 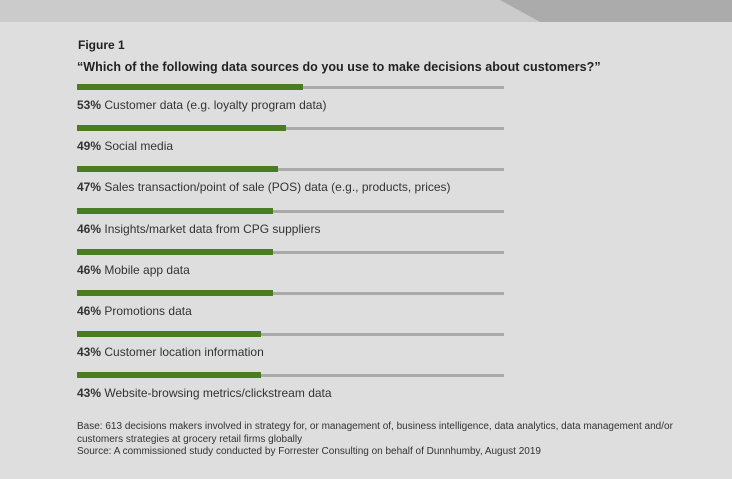 I want to click on row-label: 46% Mobile app data, so click(x=133, y=270).